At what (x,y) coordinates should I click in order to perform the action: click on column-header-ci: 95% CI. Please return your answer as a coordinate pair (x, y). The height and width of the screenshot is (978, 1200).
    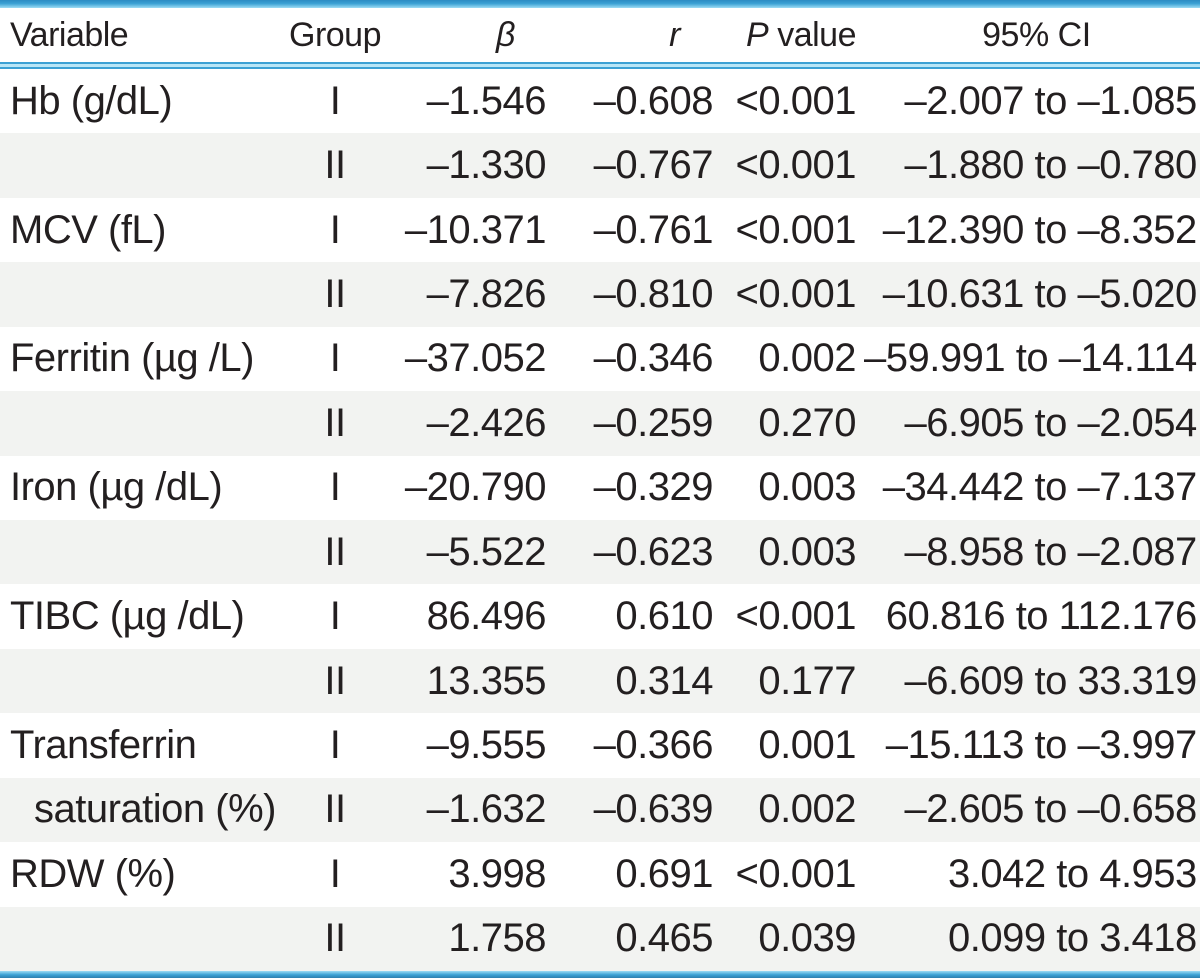
    Looking at the image, I should click on (1036, 34).